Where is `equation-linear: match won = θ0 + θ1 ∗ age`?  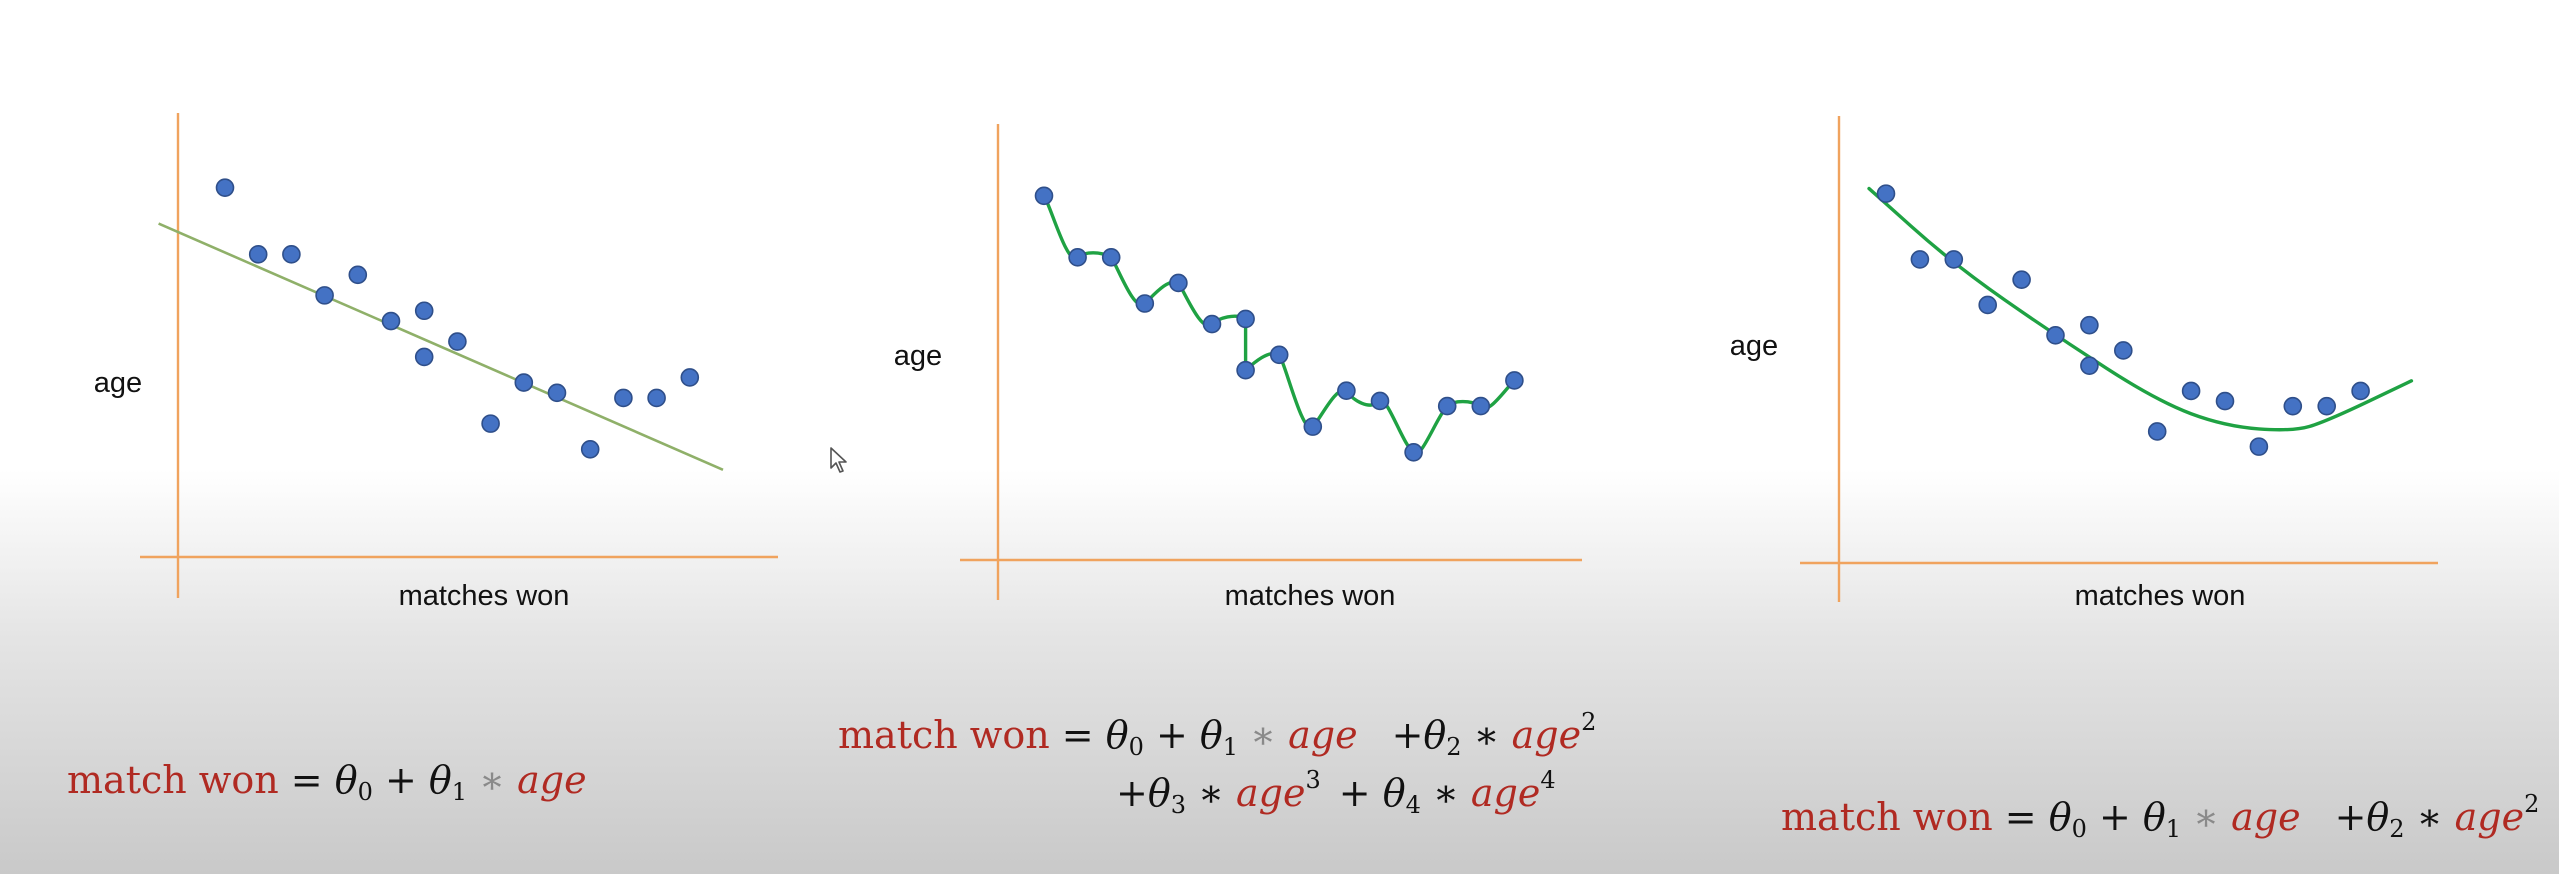
equation-linear: match won = θ0 + θ1 ∗ age is located at coordinates (327, 782).